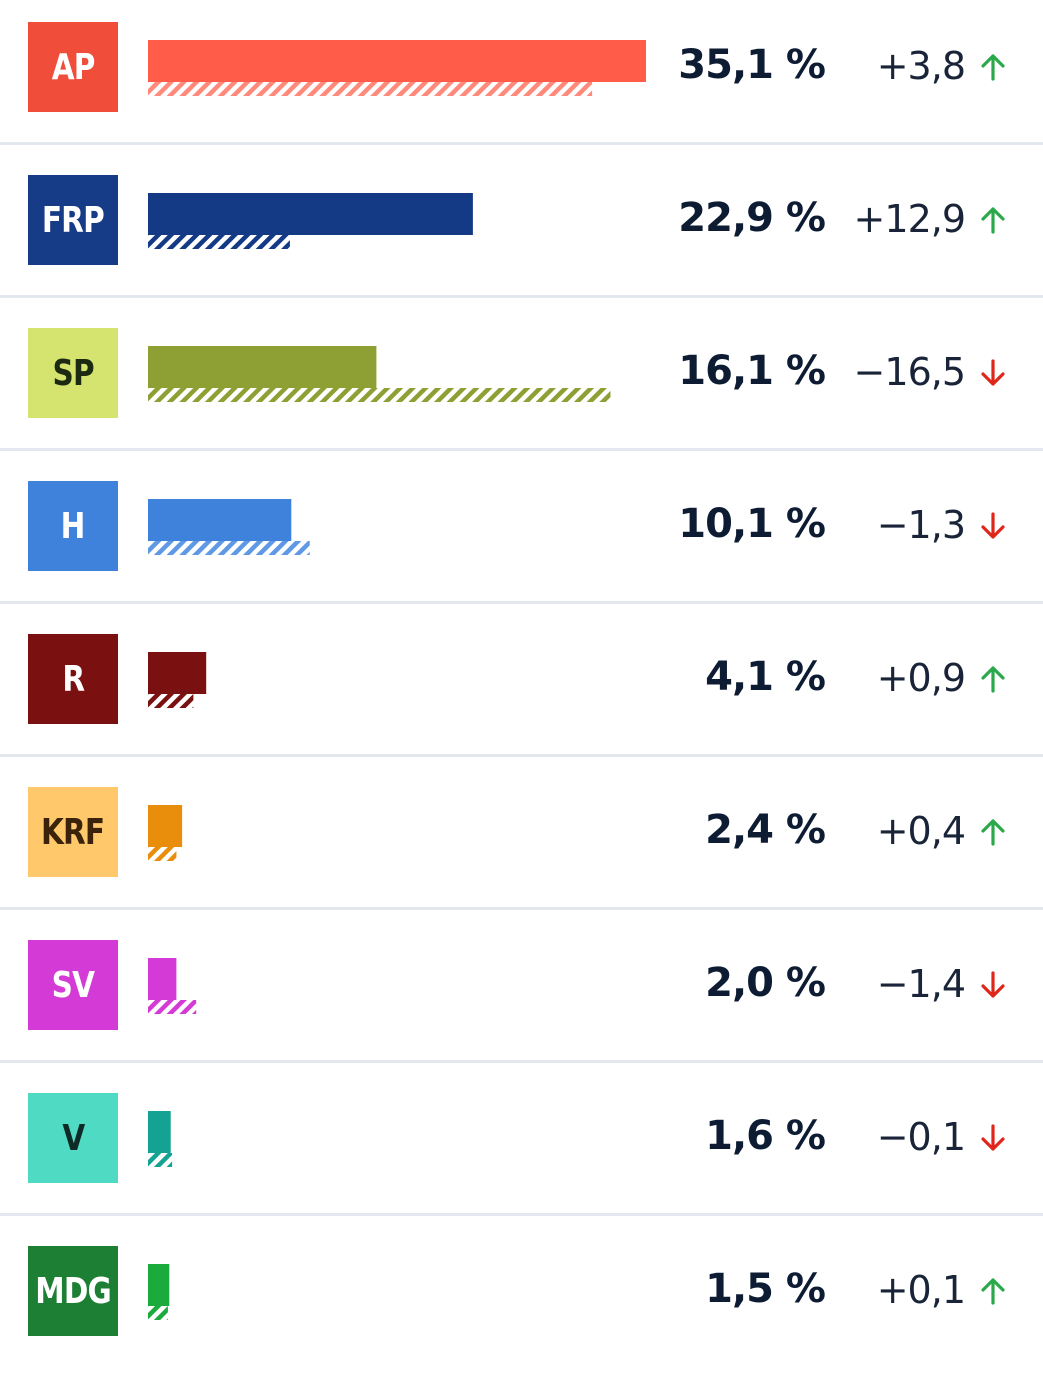  What do you see at coordinates (921, 831) in the screenshot?
I see `change-value: +0,4` at bounding box center [921, 831].